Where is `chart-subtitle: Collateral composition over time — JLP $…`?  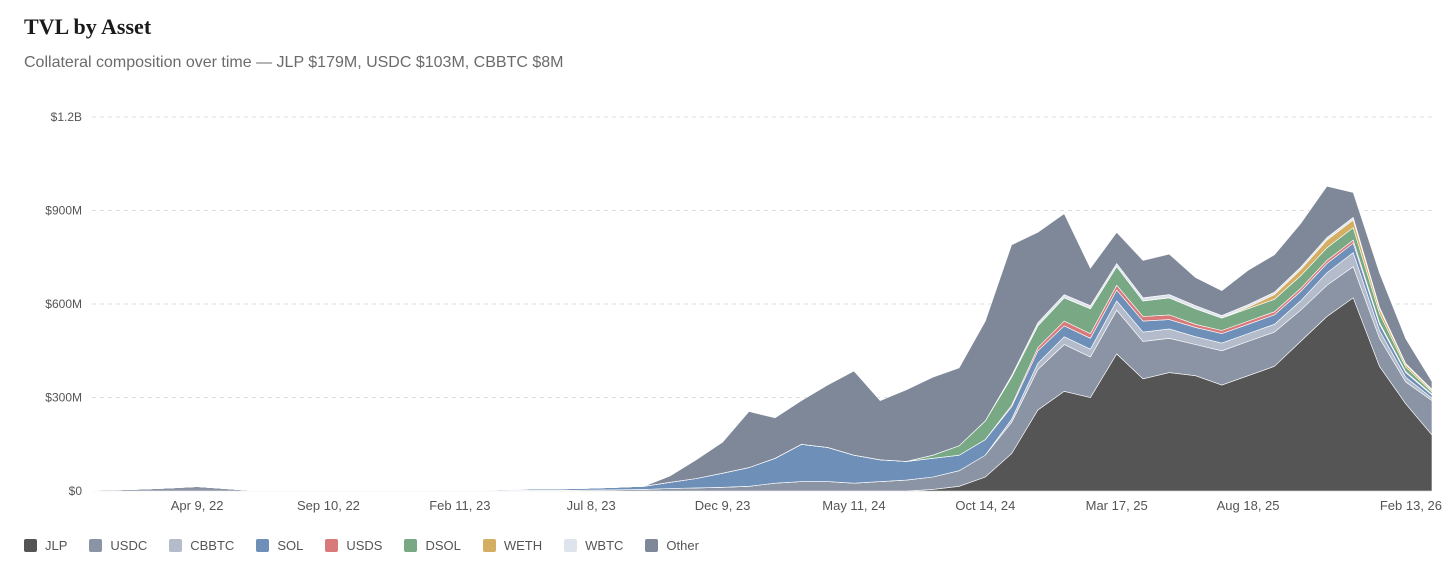 chart-subtitle: Collateral composition over time — JLP $… is located at coordinates (294, 62).